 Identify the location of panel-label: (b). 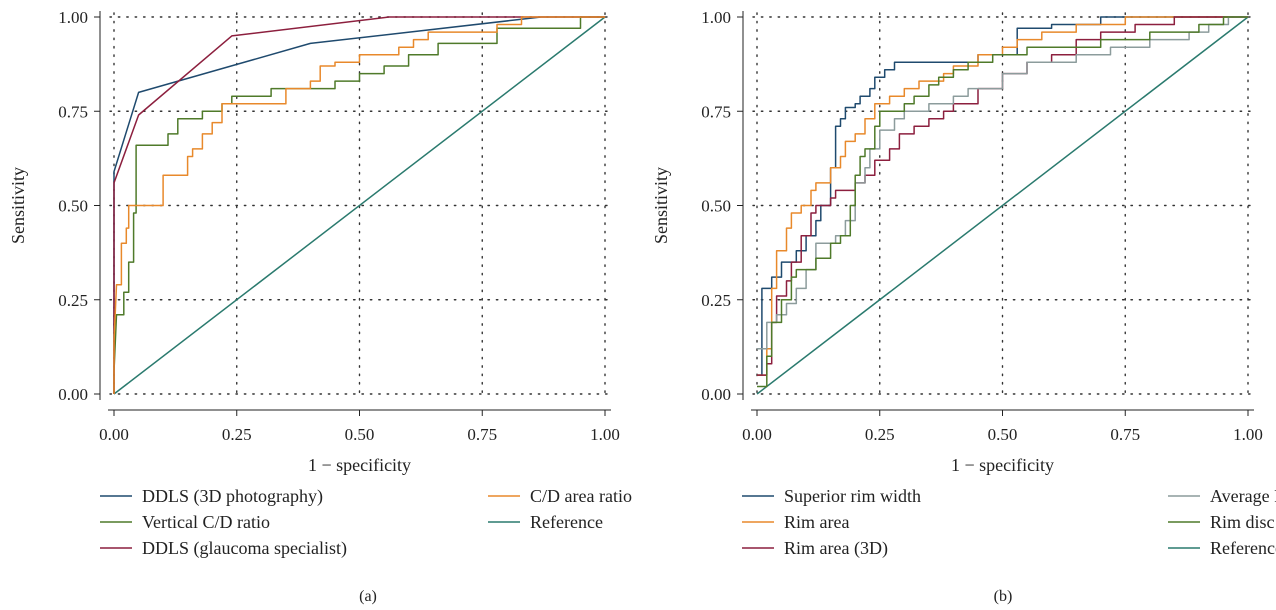
(1003, 596).